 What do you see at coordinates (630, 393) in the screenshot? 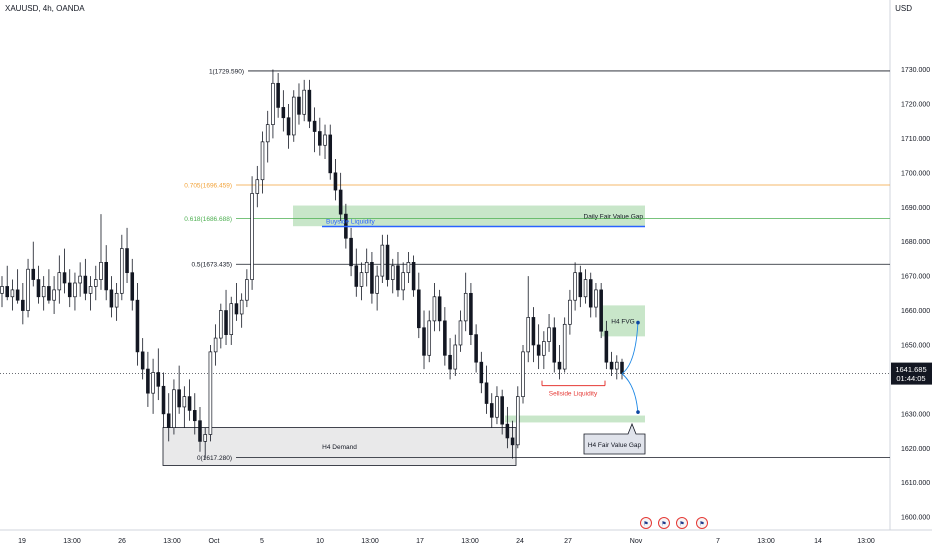
I see `projection-down-arrow` at bounding box center [630, 393].